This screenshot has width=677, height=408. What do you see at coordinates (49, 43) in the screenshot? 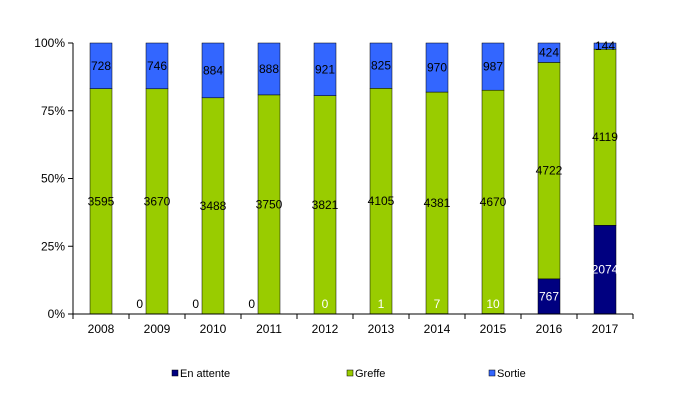
I see `y-tick-label: 100%` at bounding box center [49, 43].